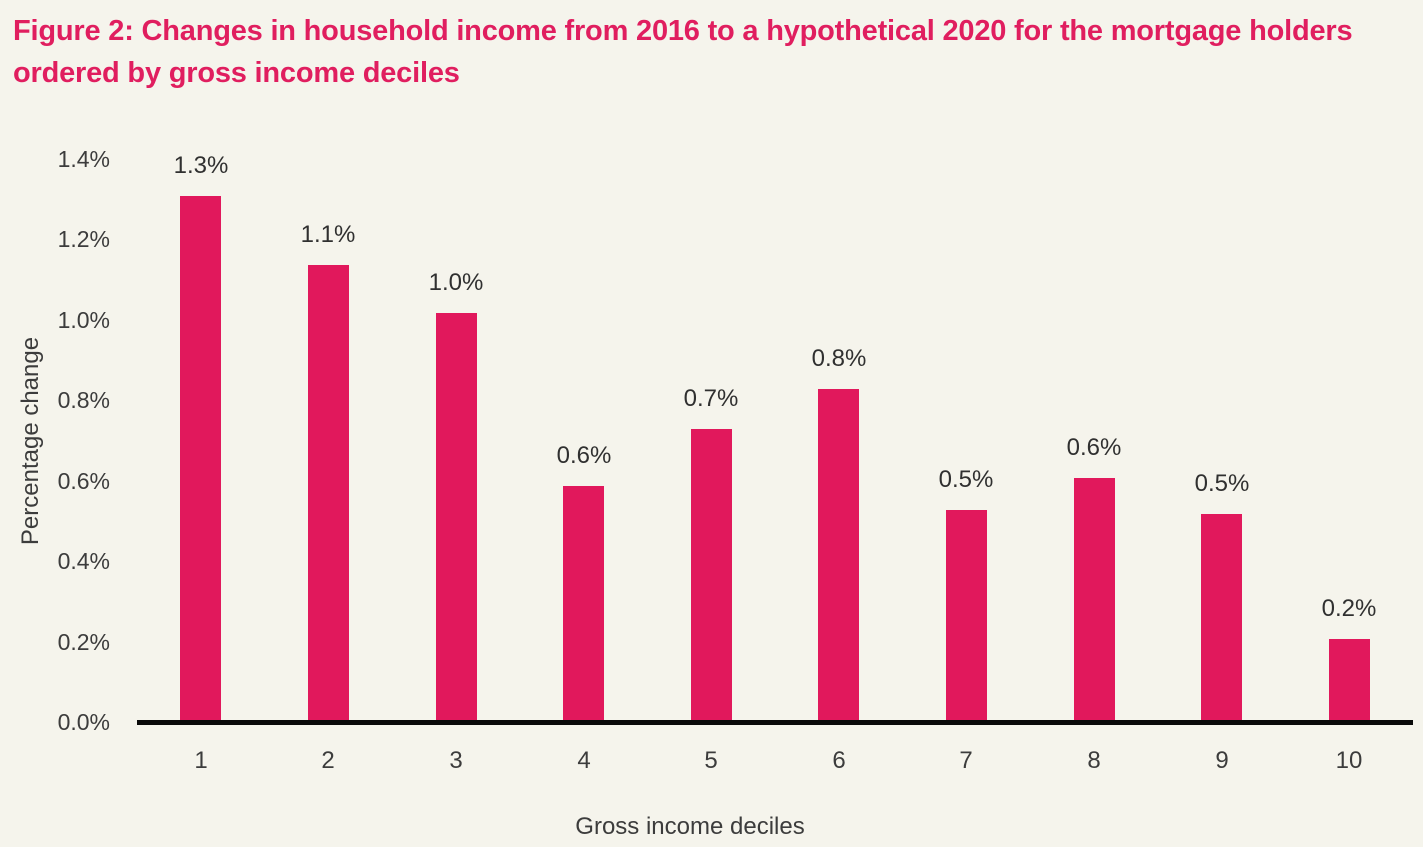 This screenshot has width=1423, height=847. What do you see at coordinates (775, 722) in the screenshot?
I see `x-axis-line` at bounding box center [775, 722].